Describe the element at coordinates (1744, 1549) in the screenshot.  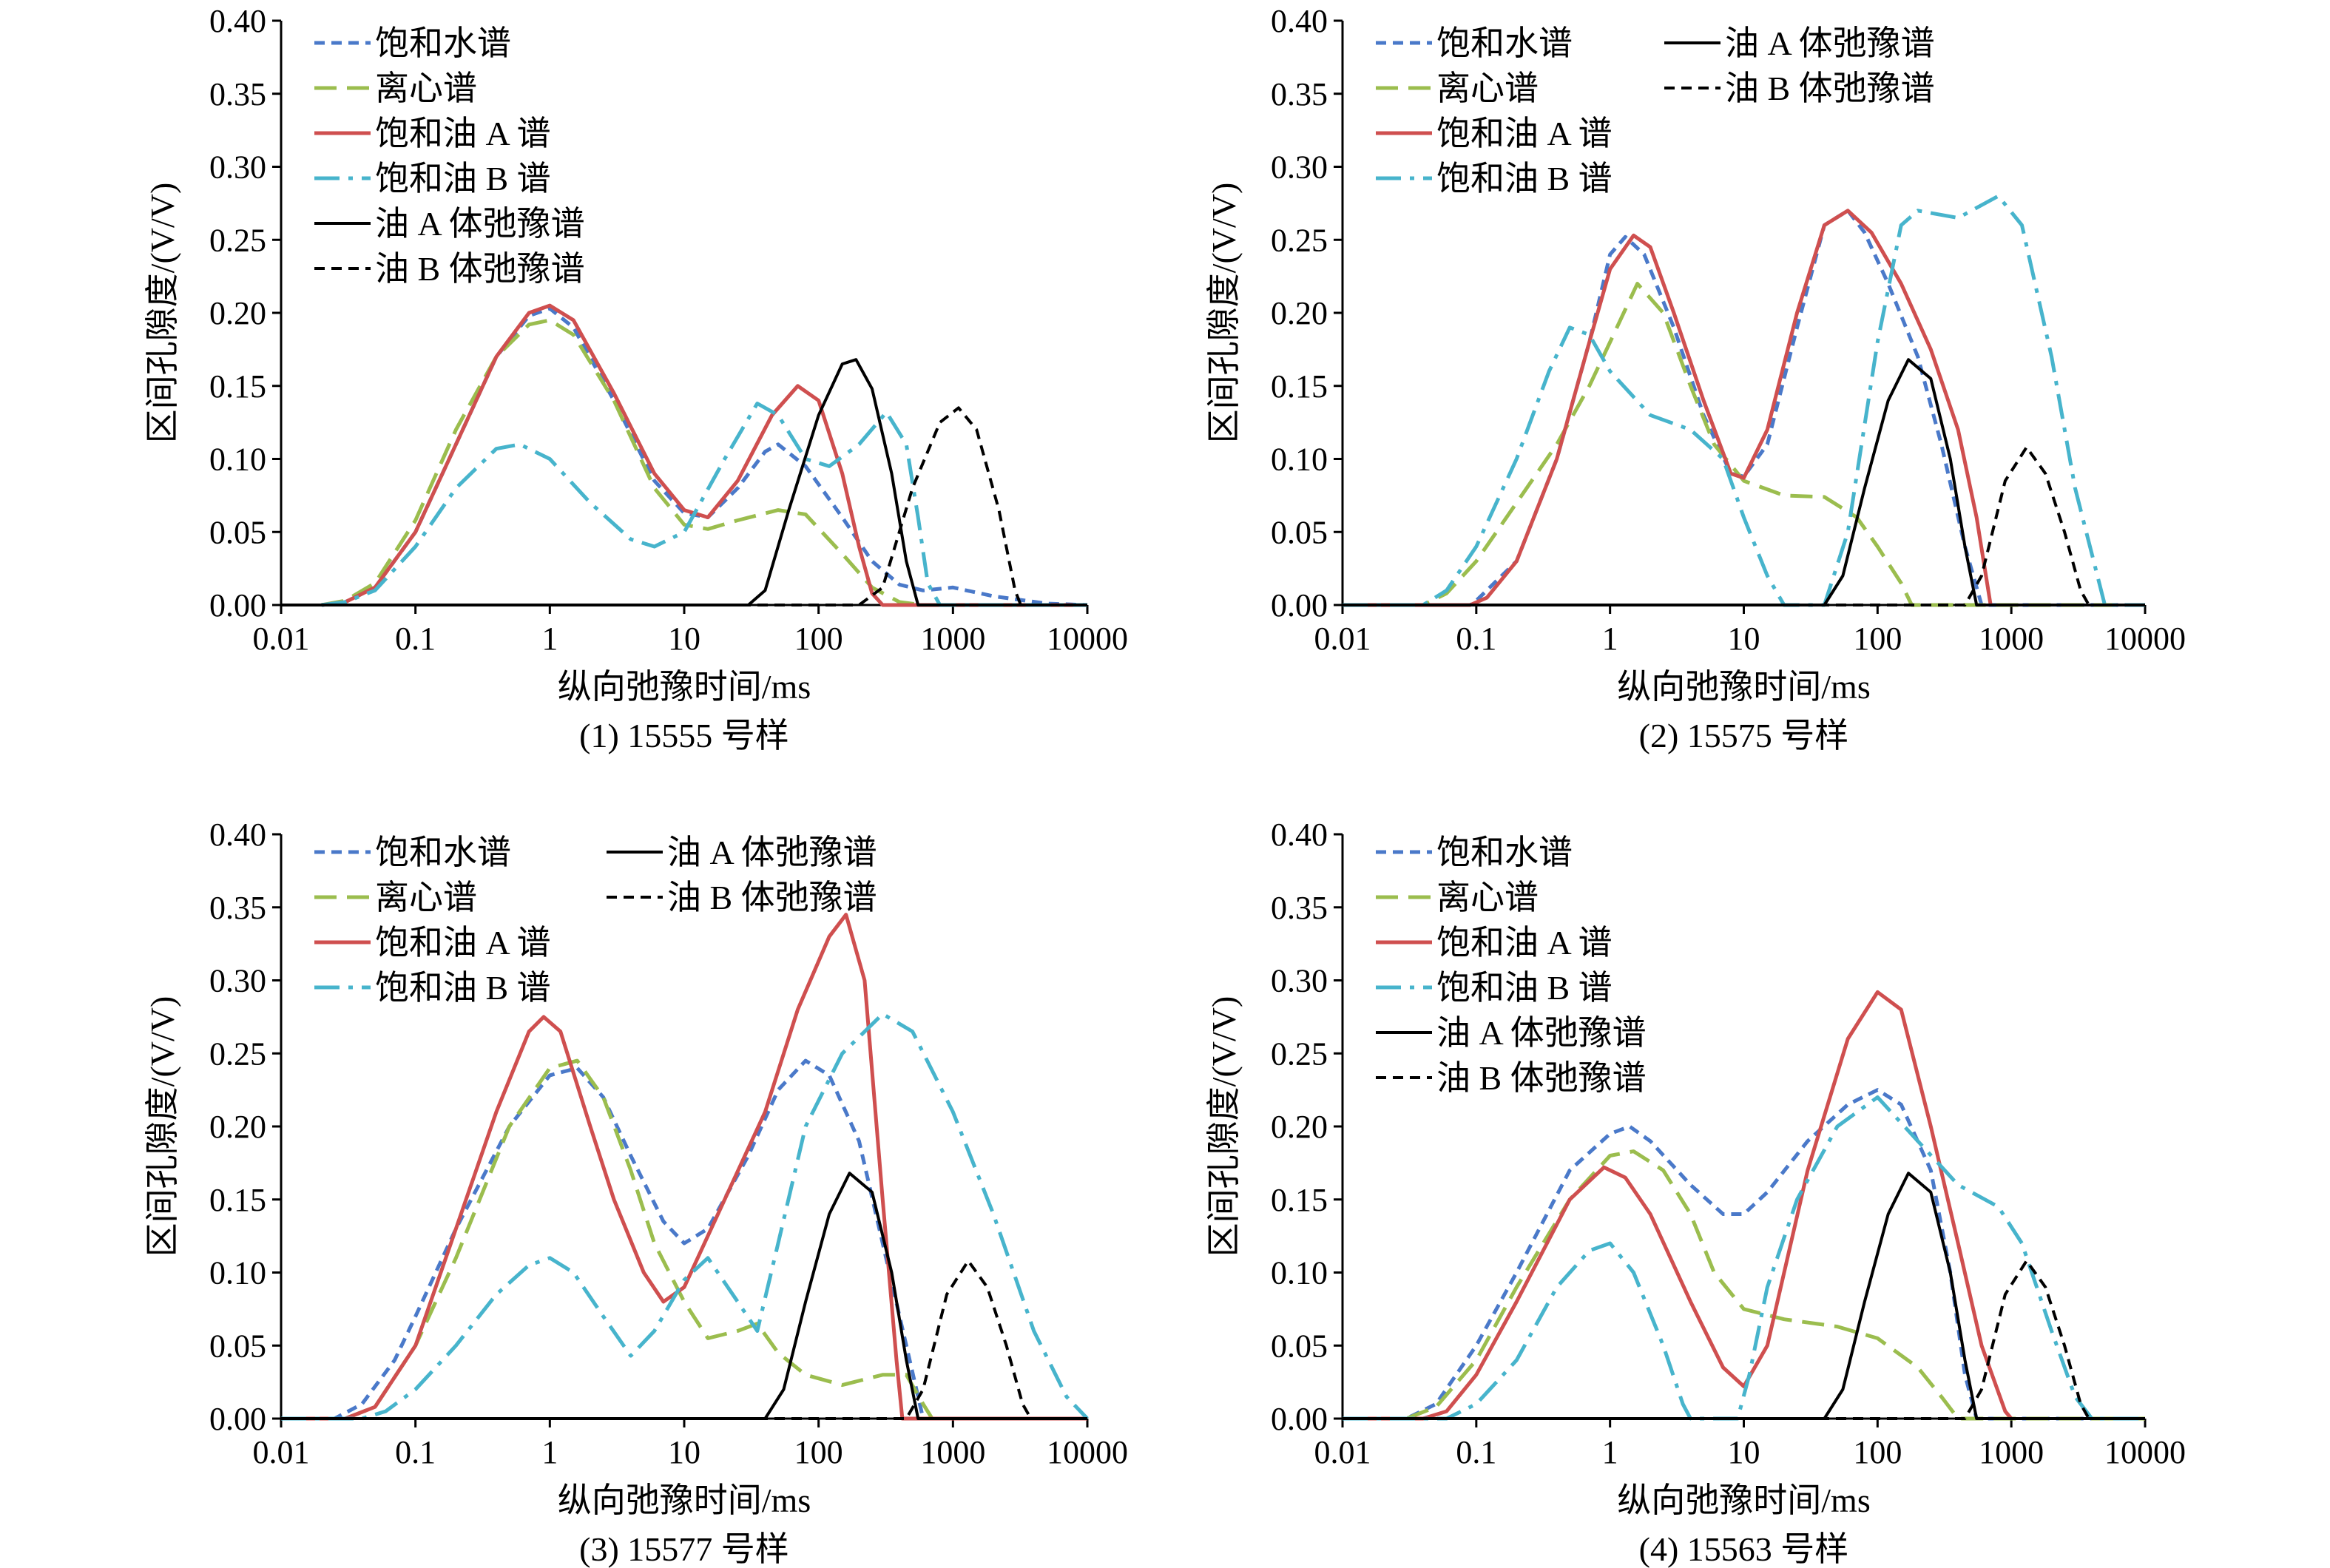
I see `panel-caption: (4) 15563 号样` at that location.